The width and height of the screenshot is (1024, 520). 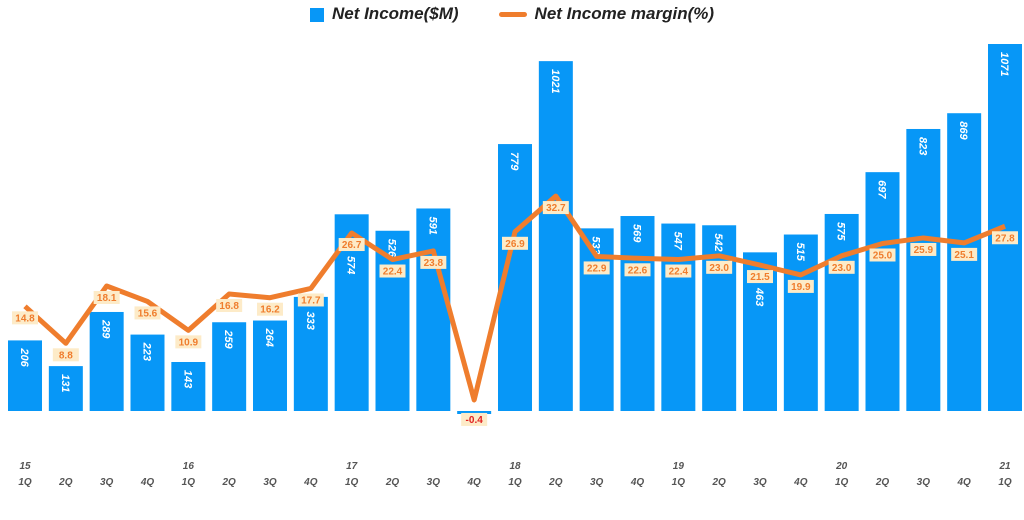 What do you see at coordinates (679, 466) in the screenshot?
I see `x-year-label: 19` at bounding box center [679, 466].